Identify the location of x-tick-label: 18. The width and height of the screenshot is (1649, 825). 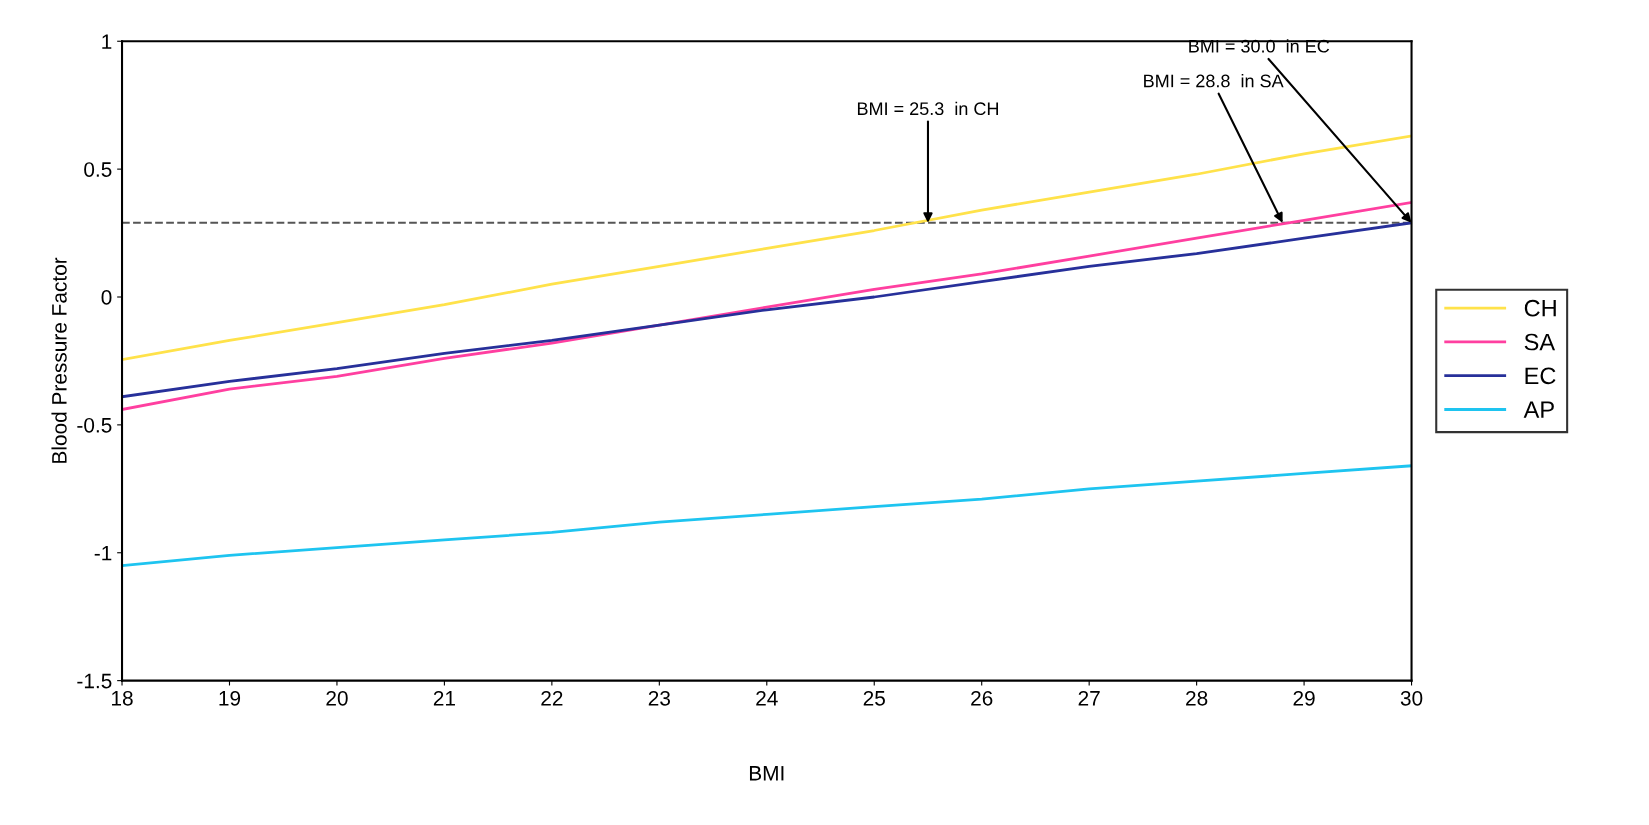
(122, 698).